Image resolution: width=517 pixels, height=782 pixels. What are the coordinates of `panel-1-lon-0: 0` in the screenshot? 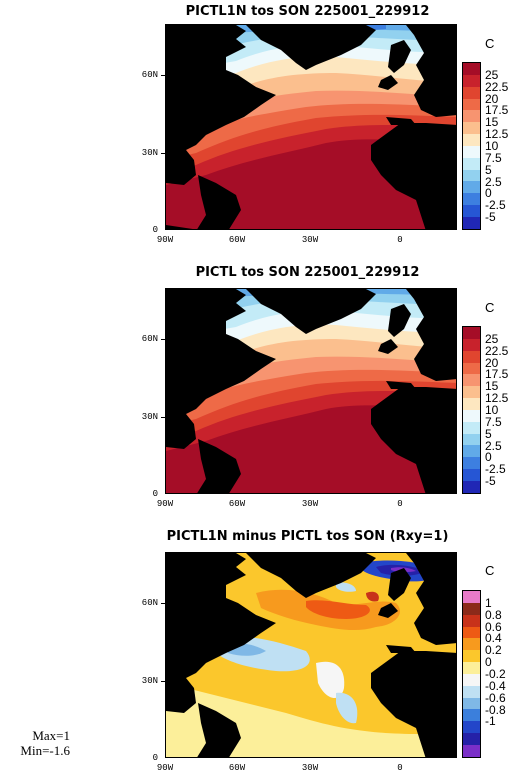 It's located at (400, 240).